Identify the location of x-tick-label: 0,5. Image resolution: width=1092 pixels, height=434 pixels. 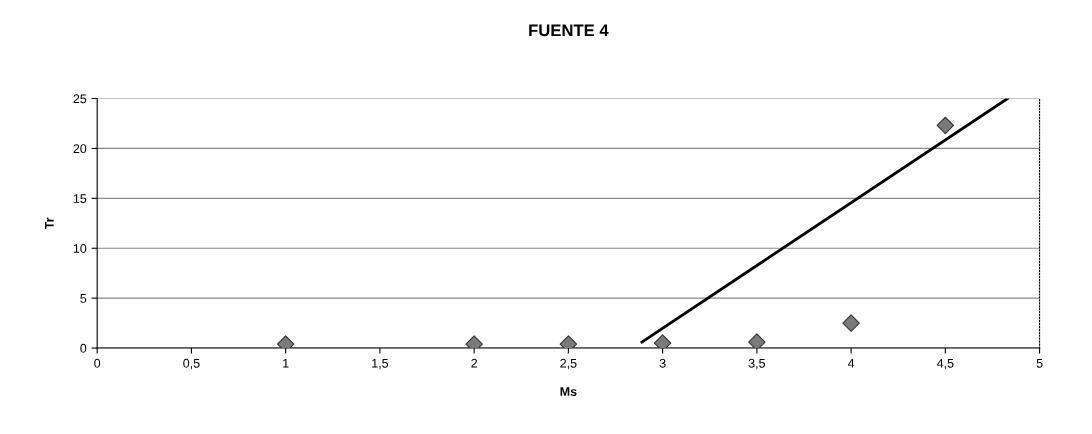
(191, 364).